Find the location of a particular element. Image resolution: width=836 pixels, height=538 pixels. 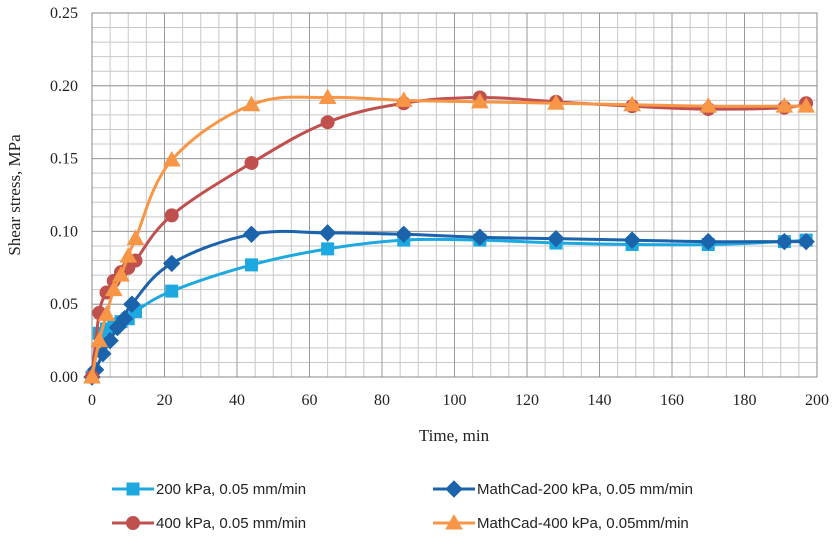

legend-label: 200 kPa, 0.05 mm/min is located at coordinates (231, 489).